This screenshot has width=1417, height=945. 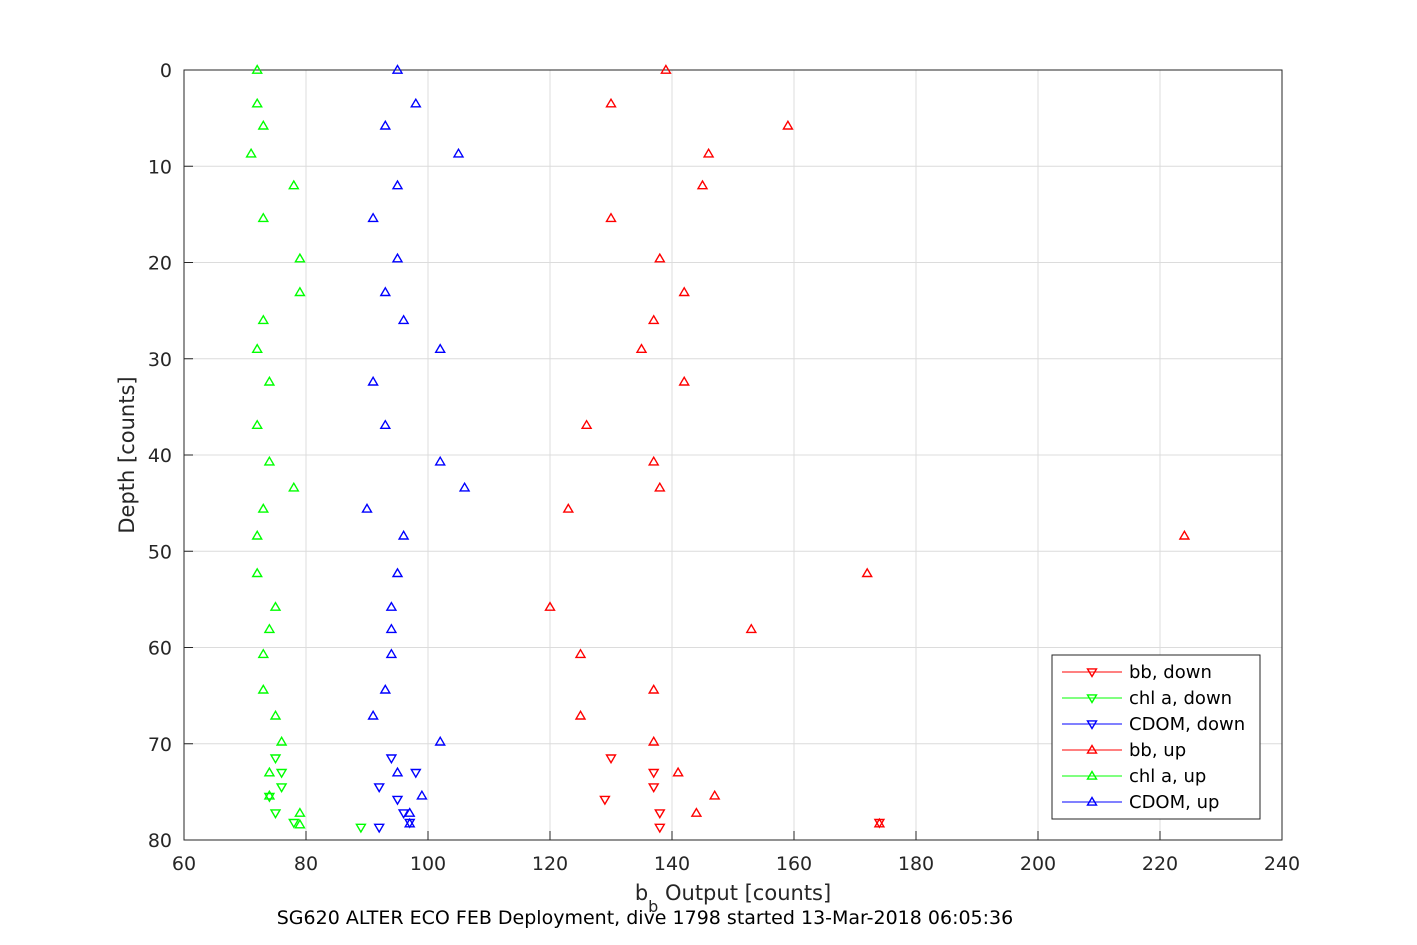 What do you see at coordinates (275, 446) in the screenshot?
I see `series-chl-a-up` at bounding box center [275, 446].